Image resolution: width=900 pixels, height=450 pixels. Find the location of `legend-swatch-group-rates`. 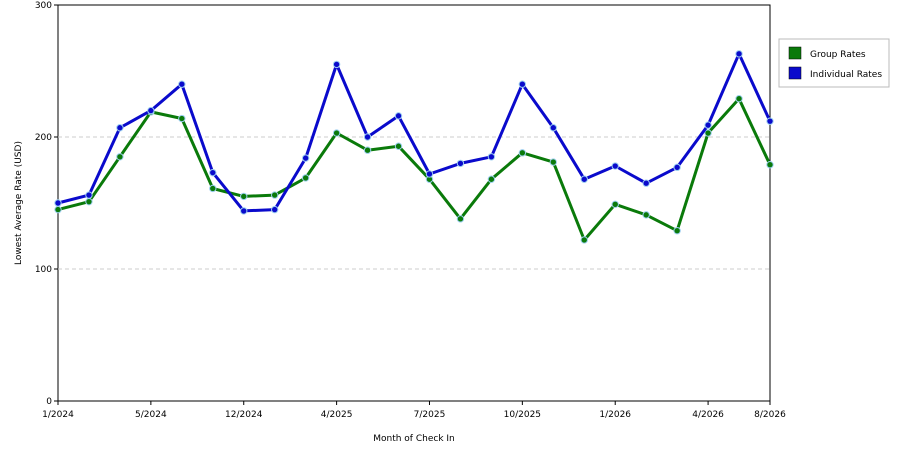

legend-swatch-group-rates is located at coordinates (795, 53).